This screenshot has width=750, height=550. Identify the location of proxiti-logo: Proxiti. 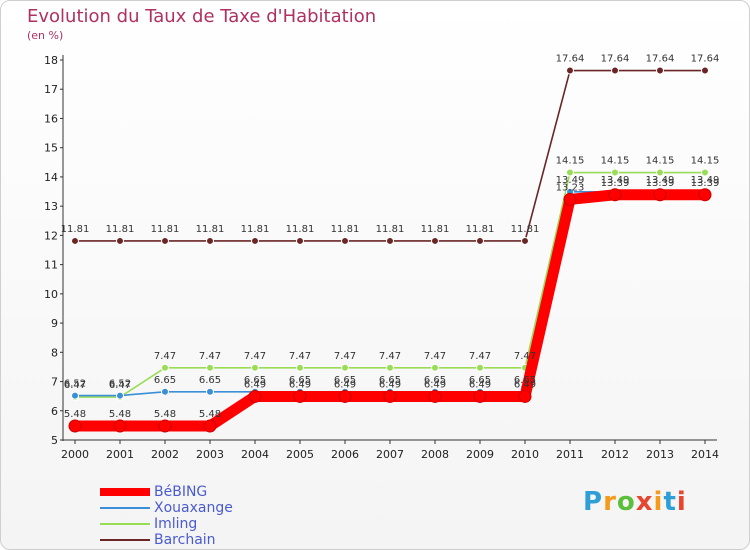
(635, 502).